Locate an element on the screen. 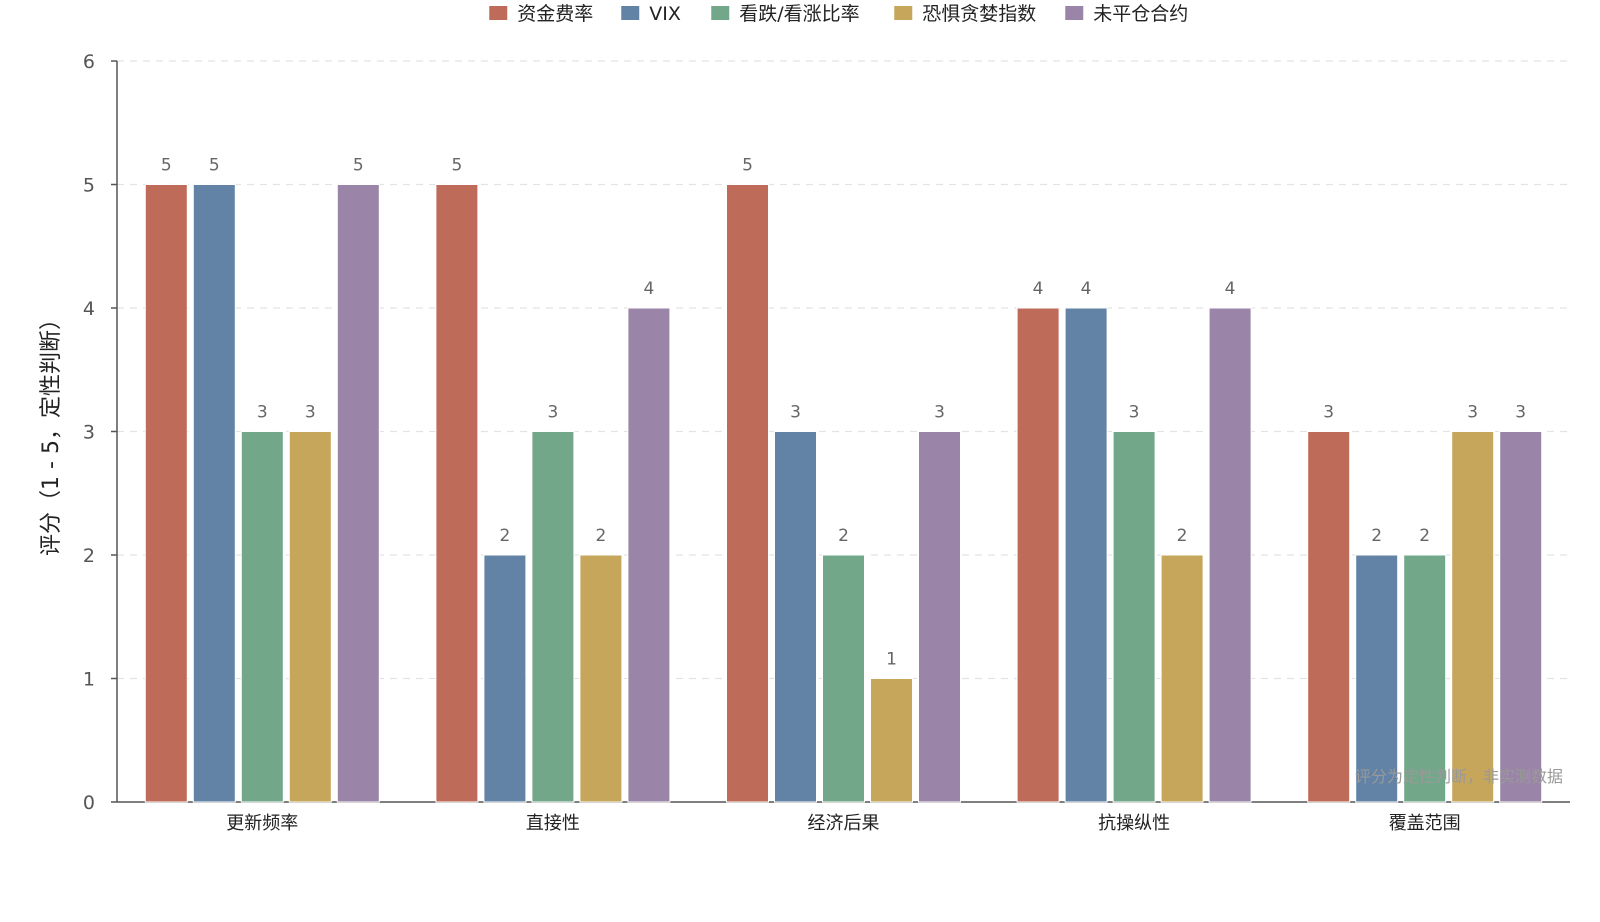  x-tick-label: 经济后果 is located at coordinates (844, 823).